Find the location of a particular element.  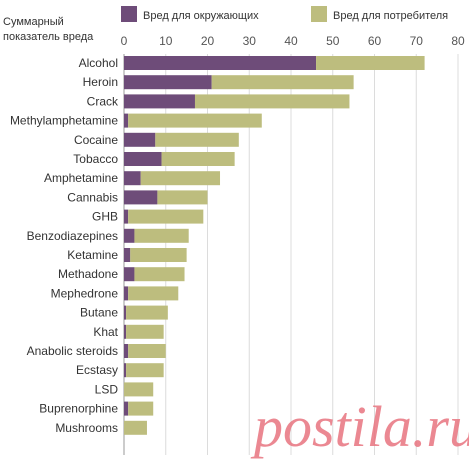

category-label: Mephedrone is located at coordinates (85, 293).